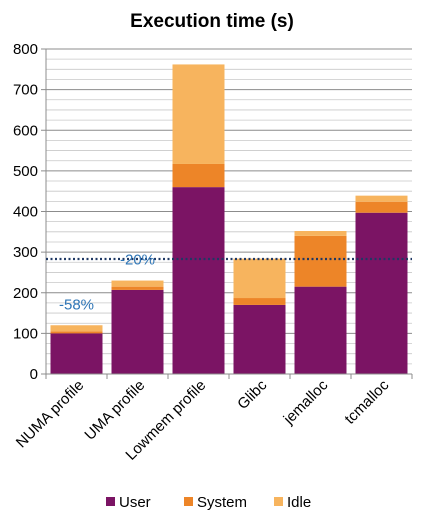 This screenshot has width=425, height=525. Describe the element at coordinates (34, 374) in the screenshot. I see `y-tick-label: 0` at that location.